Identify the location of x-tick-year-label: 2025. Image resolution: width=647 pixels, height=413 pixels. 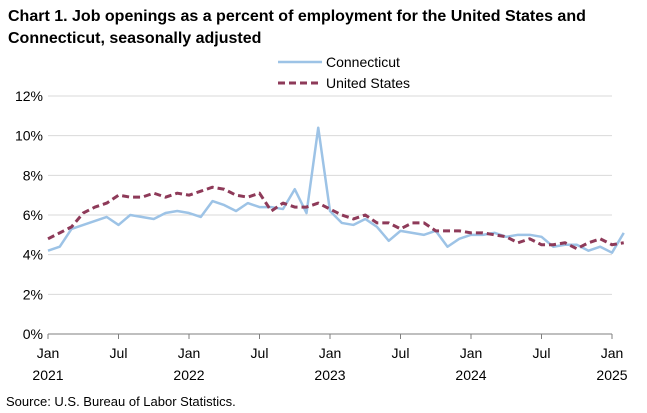
(611, 375).